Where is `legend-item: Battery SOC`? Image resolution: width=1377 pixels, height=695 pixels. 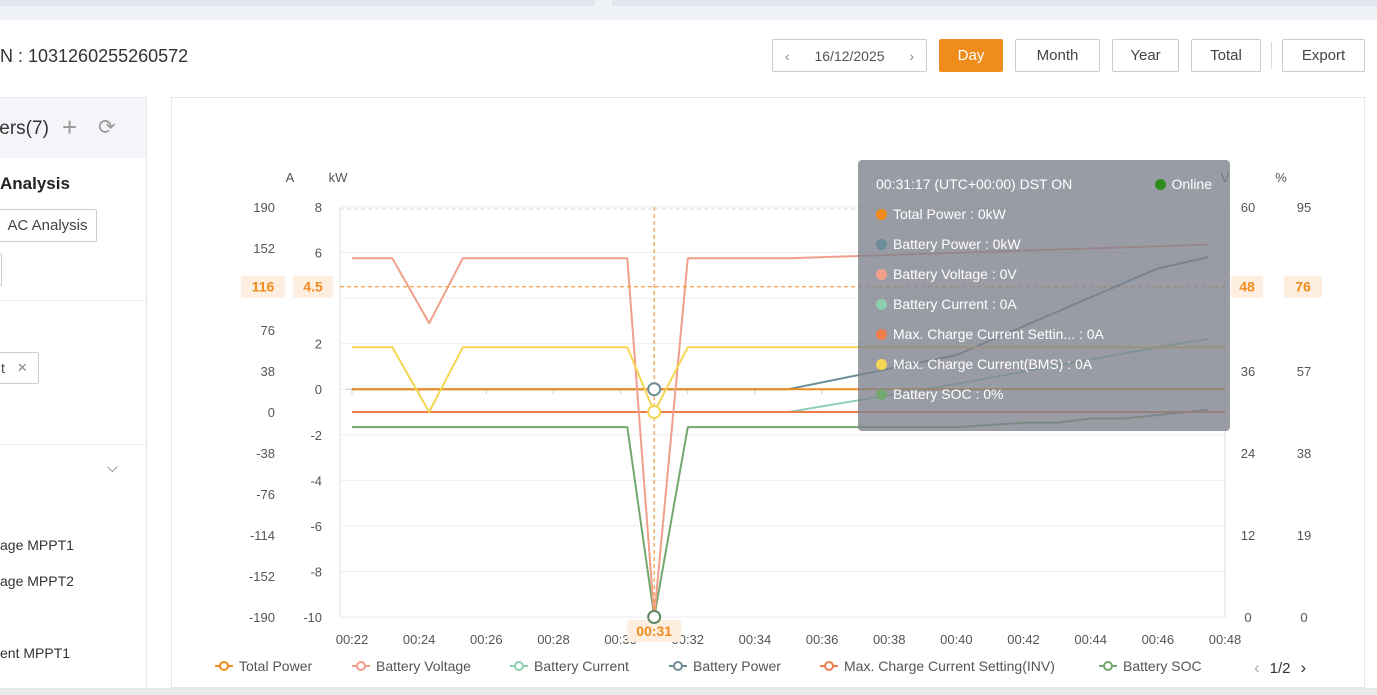 legend-item: Battery SOC is located at coordinates (1150, 666).